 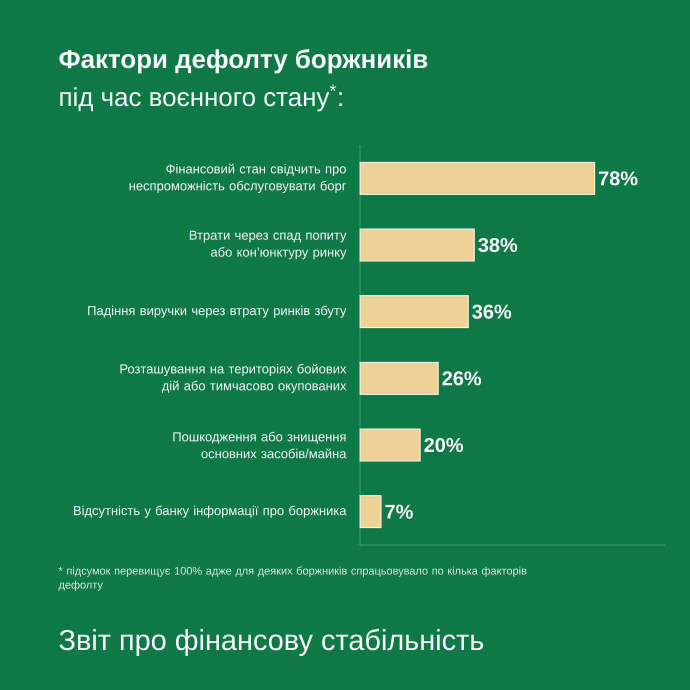 What do you see at coordinates (462, 378) in the screenshot?
I see `data-label: 26%` at bounding box center [462, 378].